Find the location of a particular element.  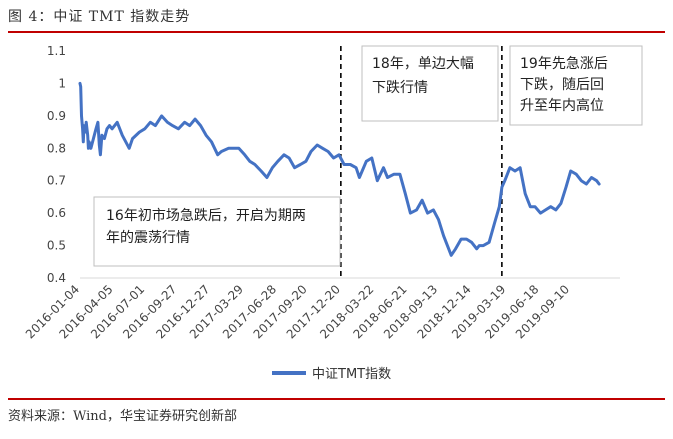

legend: 中证TMT指数 is located at coordinates (331, 374).